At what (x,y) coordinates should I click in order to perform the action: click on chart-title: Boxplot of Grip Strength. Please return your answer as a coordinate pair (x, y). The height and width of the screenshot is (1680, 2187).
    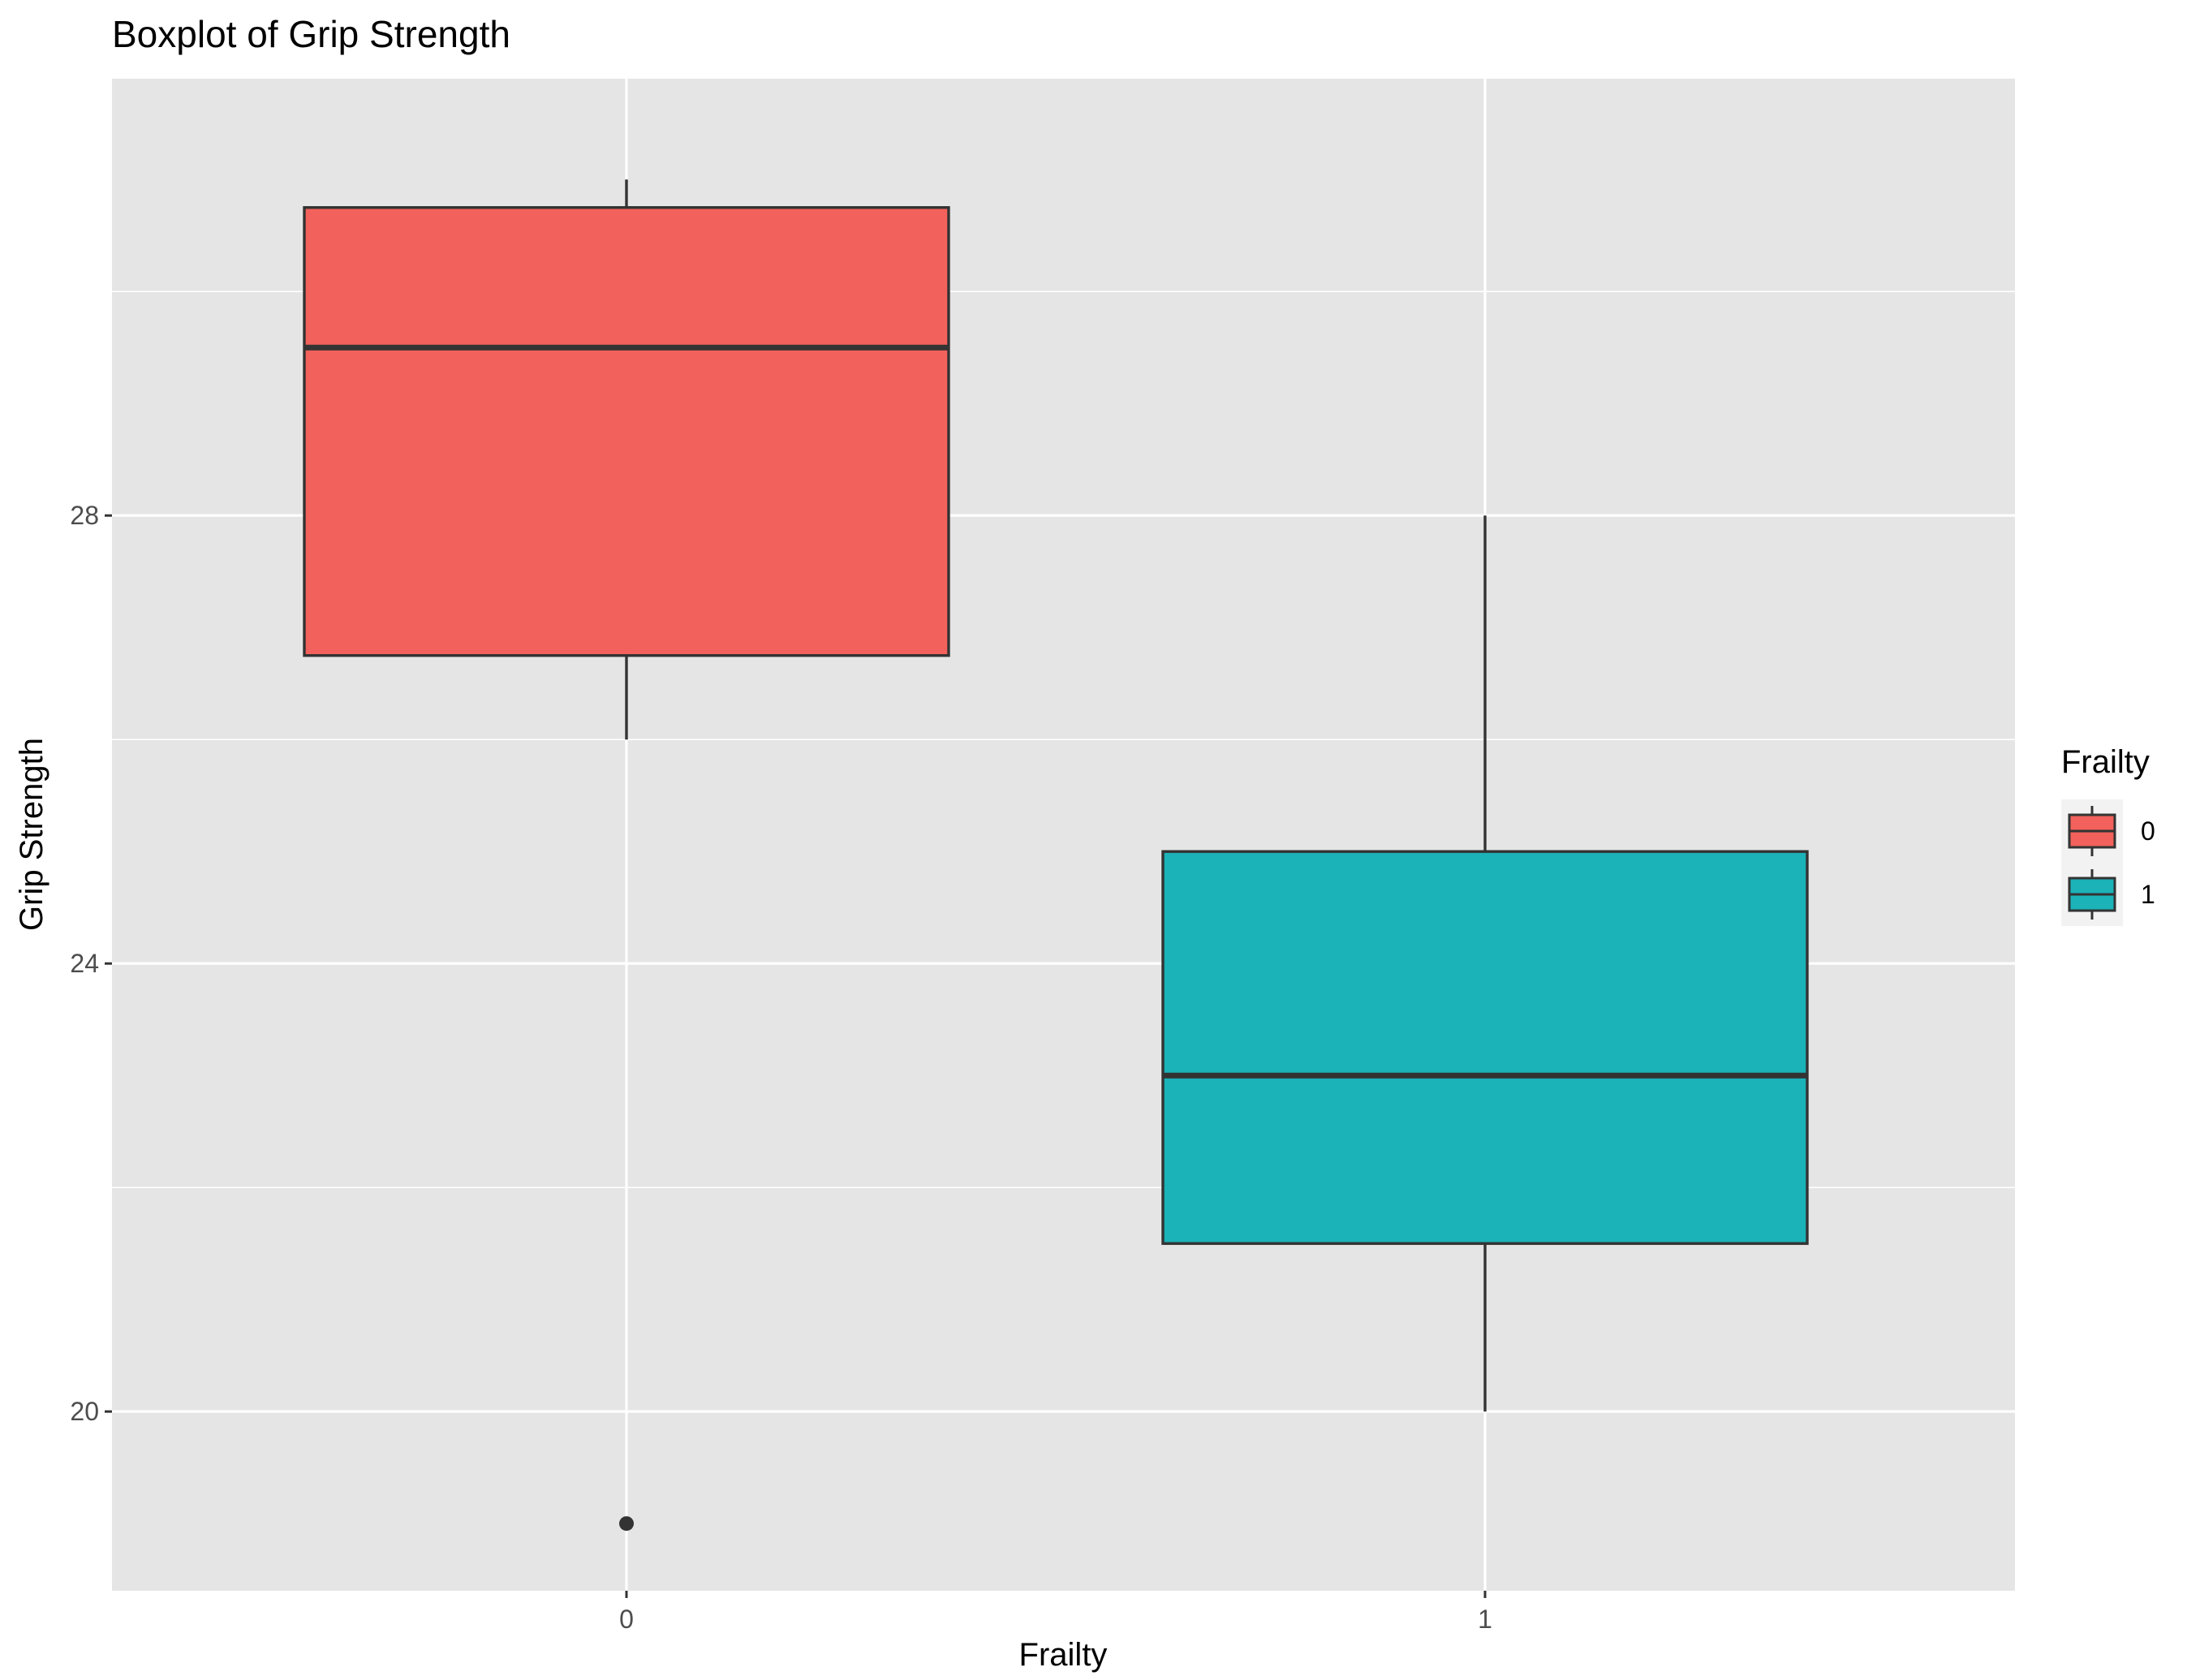
    Looking at the image, I should click on (311, 34).